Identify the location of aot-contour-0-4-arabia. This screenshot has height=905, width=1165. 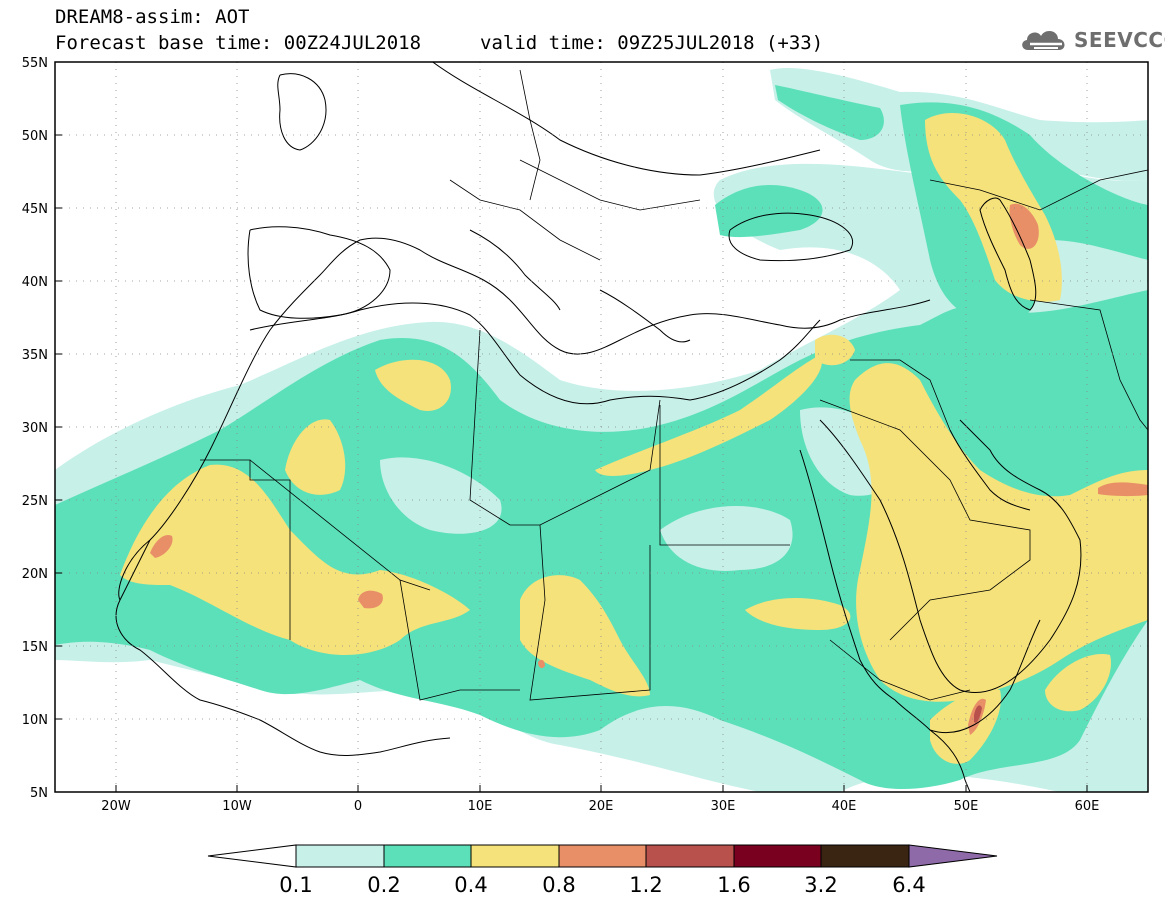
(998, 532).